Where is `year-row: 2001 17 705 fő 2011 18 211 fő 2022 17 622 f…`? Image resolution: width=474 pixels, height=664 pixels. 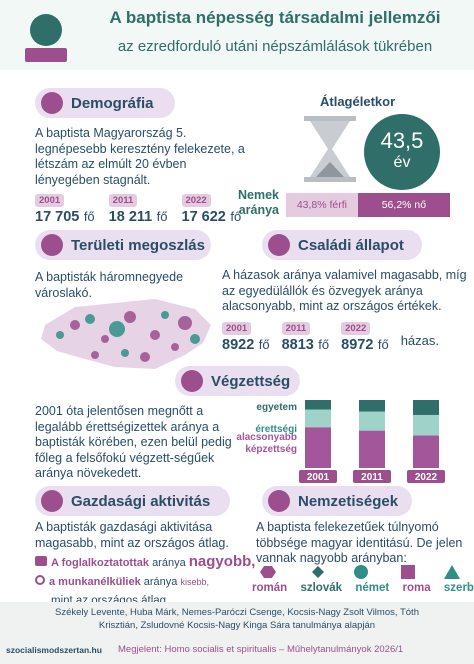
year-row: 2001 17 705 fő 2011 18 211 fő 2022 17 622 f… is located at coordinates (147, 208).